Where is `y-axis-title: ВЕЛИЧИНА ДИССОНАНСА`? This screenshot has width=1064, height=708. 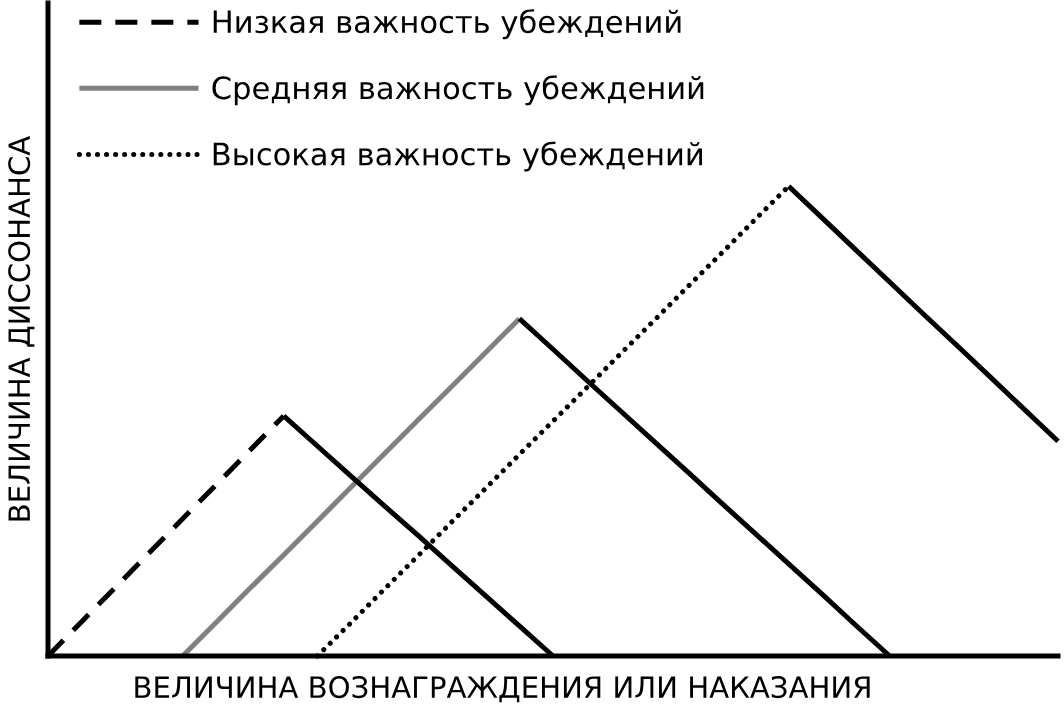
y-axis-title: ВЕЛИЧИНА ДИССОНАНСА is located at coordinates (21, 328).